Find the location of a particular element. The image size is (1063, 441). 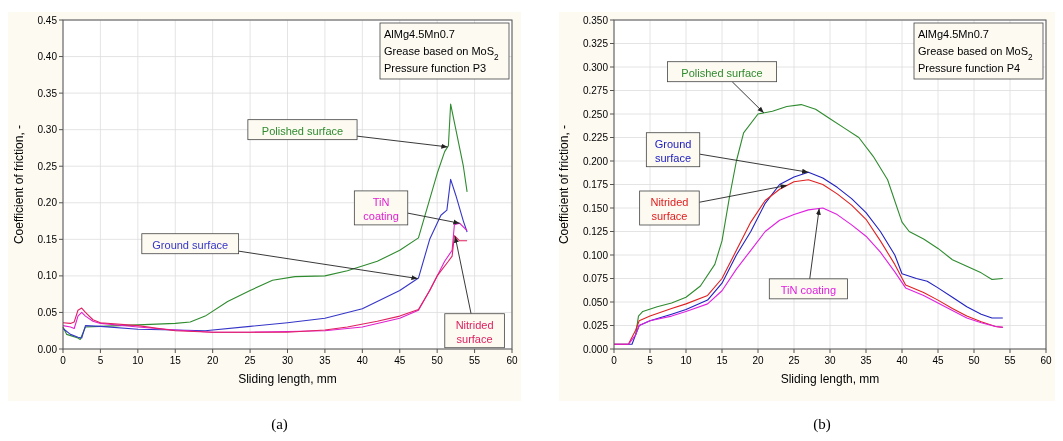

y-tick-label: 0.05 is located at coordinates (47, 312).